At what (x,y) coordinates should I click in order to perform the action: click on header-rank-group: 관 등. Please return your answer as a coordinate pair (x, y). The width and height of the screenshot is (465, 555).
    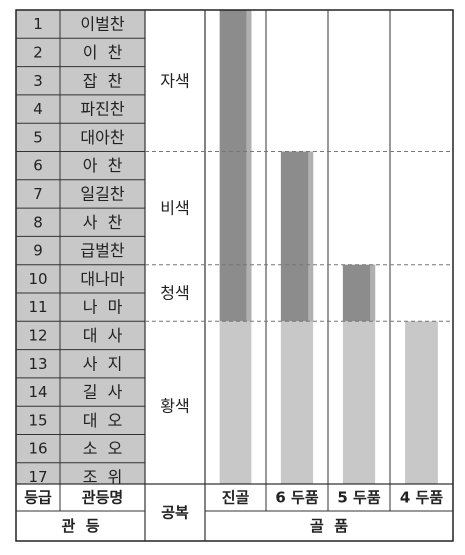
    Looking at the image, I should click on (80, 526).